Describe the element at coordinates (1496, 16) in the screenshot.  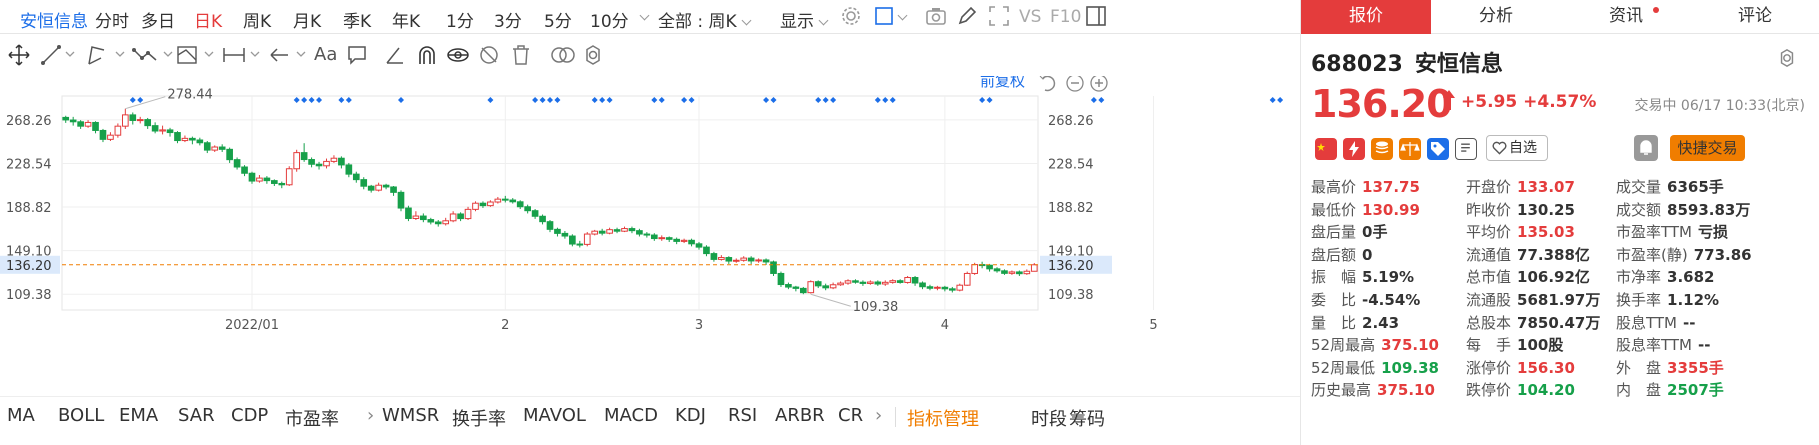
I see `tab-analysis: 分析` at that location.